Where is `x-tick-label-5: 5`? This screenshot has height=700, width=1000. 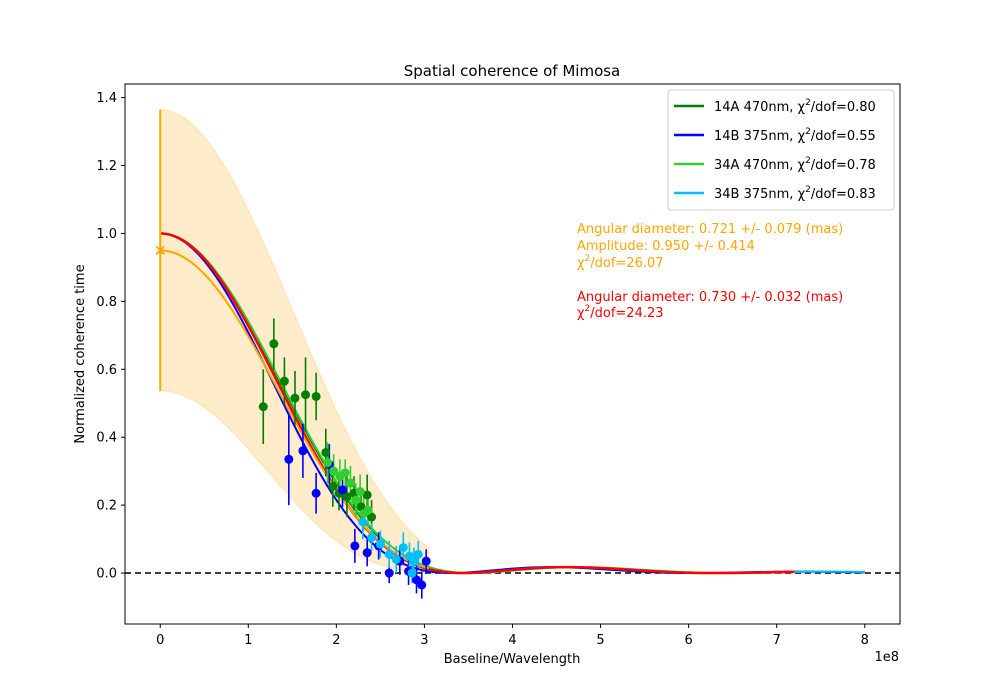
x-tick-label-5: 5 is located at coordinates (600, 640).